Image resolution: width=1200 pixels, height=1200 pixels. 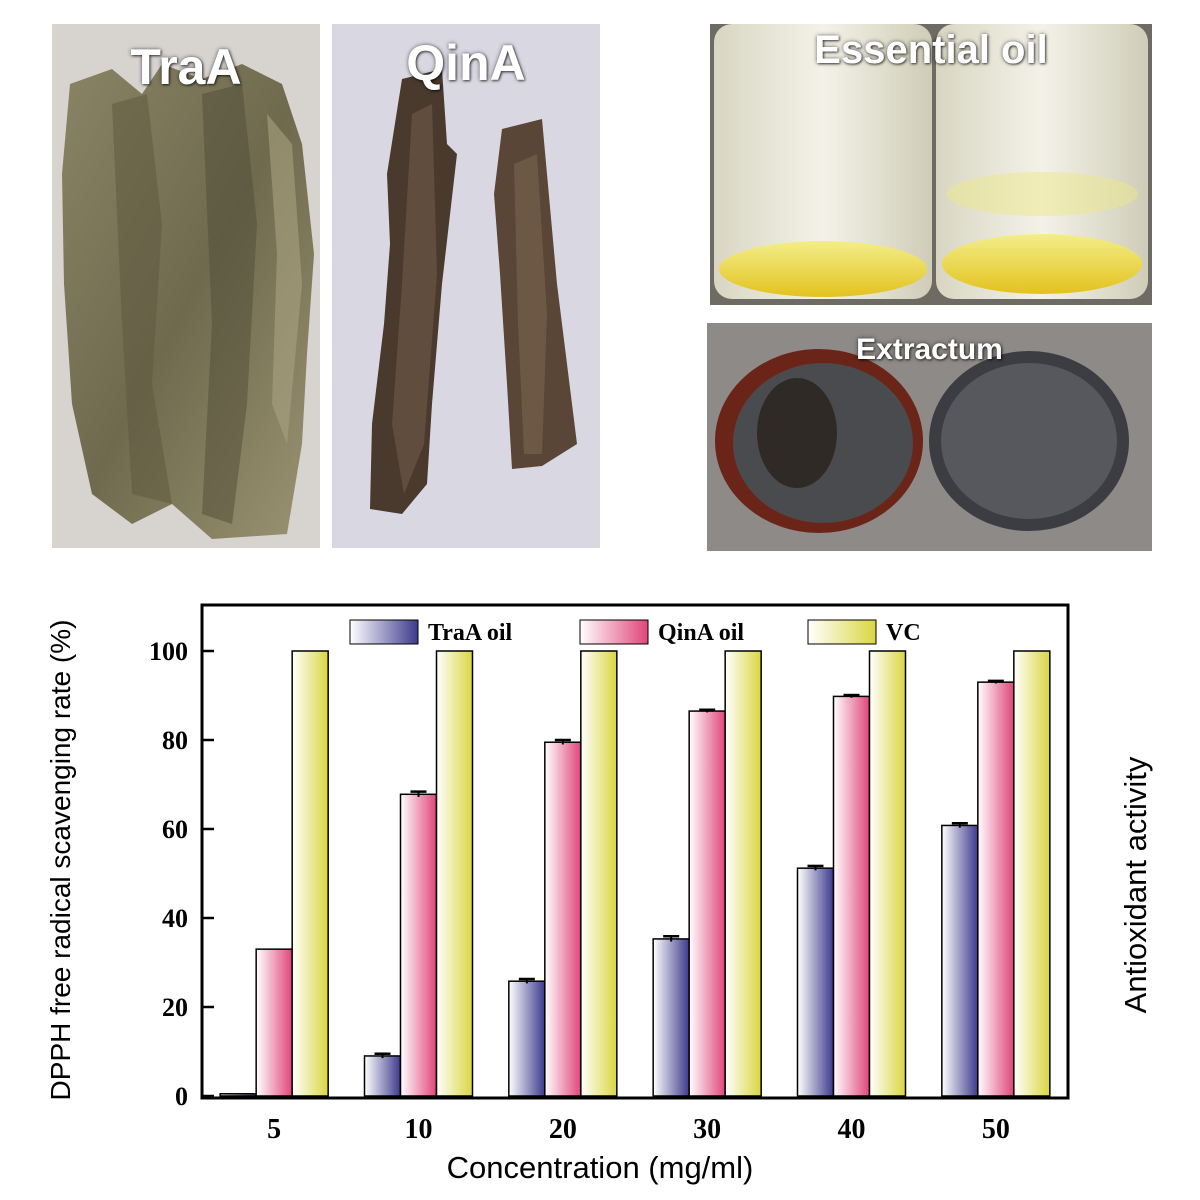 What do you see at coordinates (181, 1096) in the screenshot?
I see `y-tick-label-0: 0` at bounding box center [181, 1096].